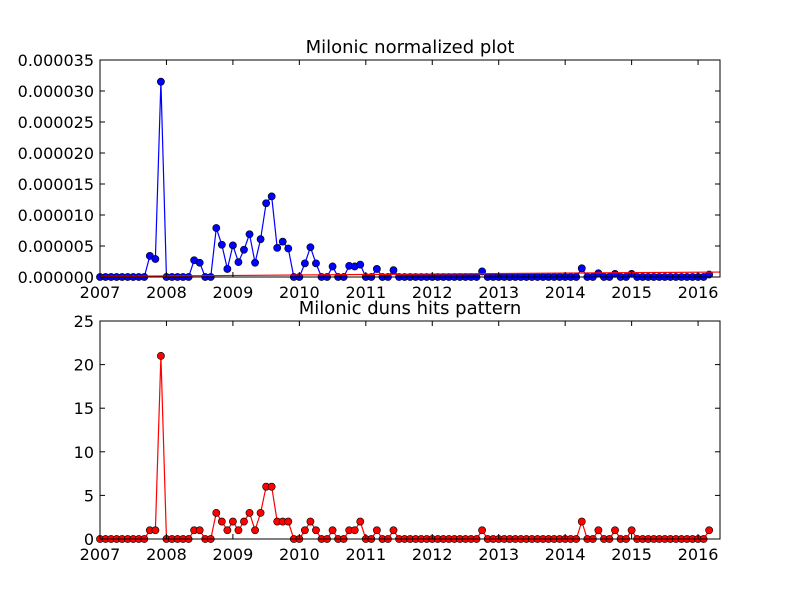  I want to click on y-tick-label: 0.000035, so click(56, 60).